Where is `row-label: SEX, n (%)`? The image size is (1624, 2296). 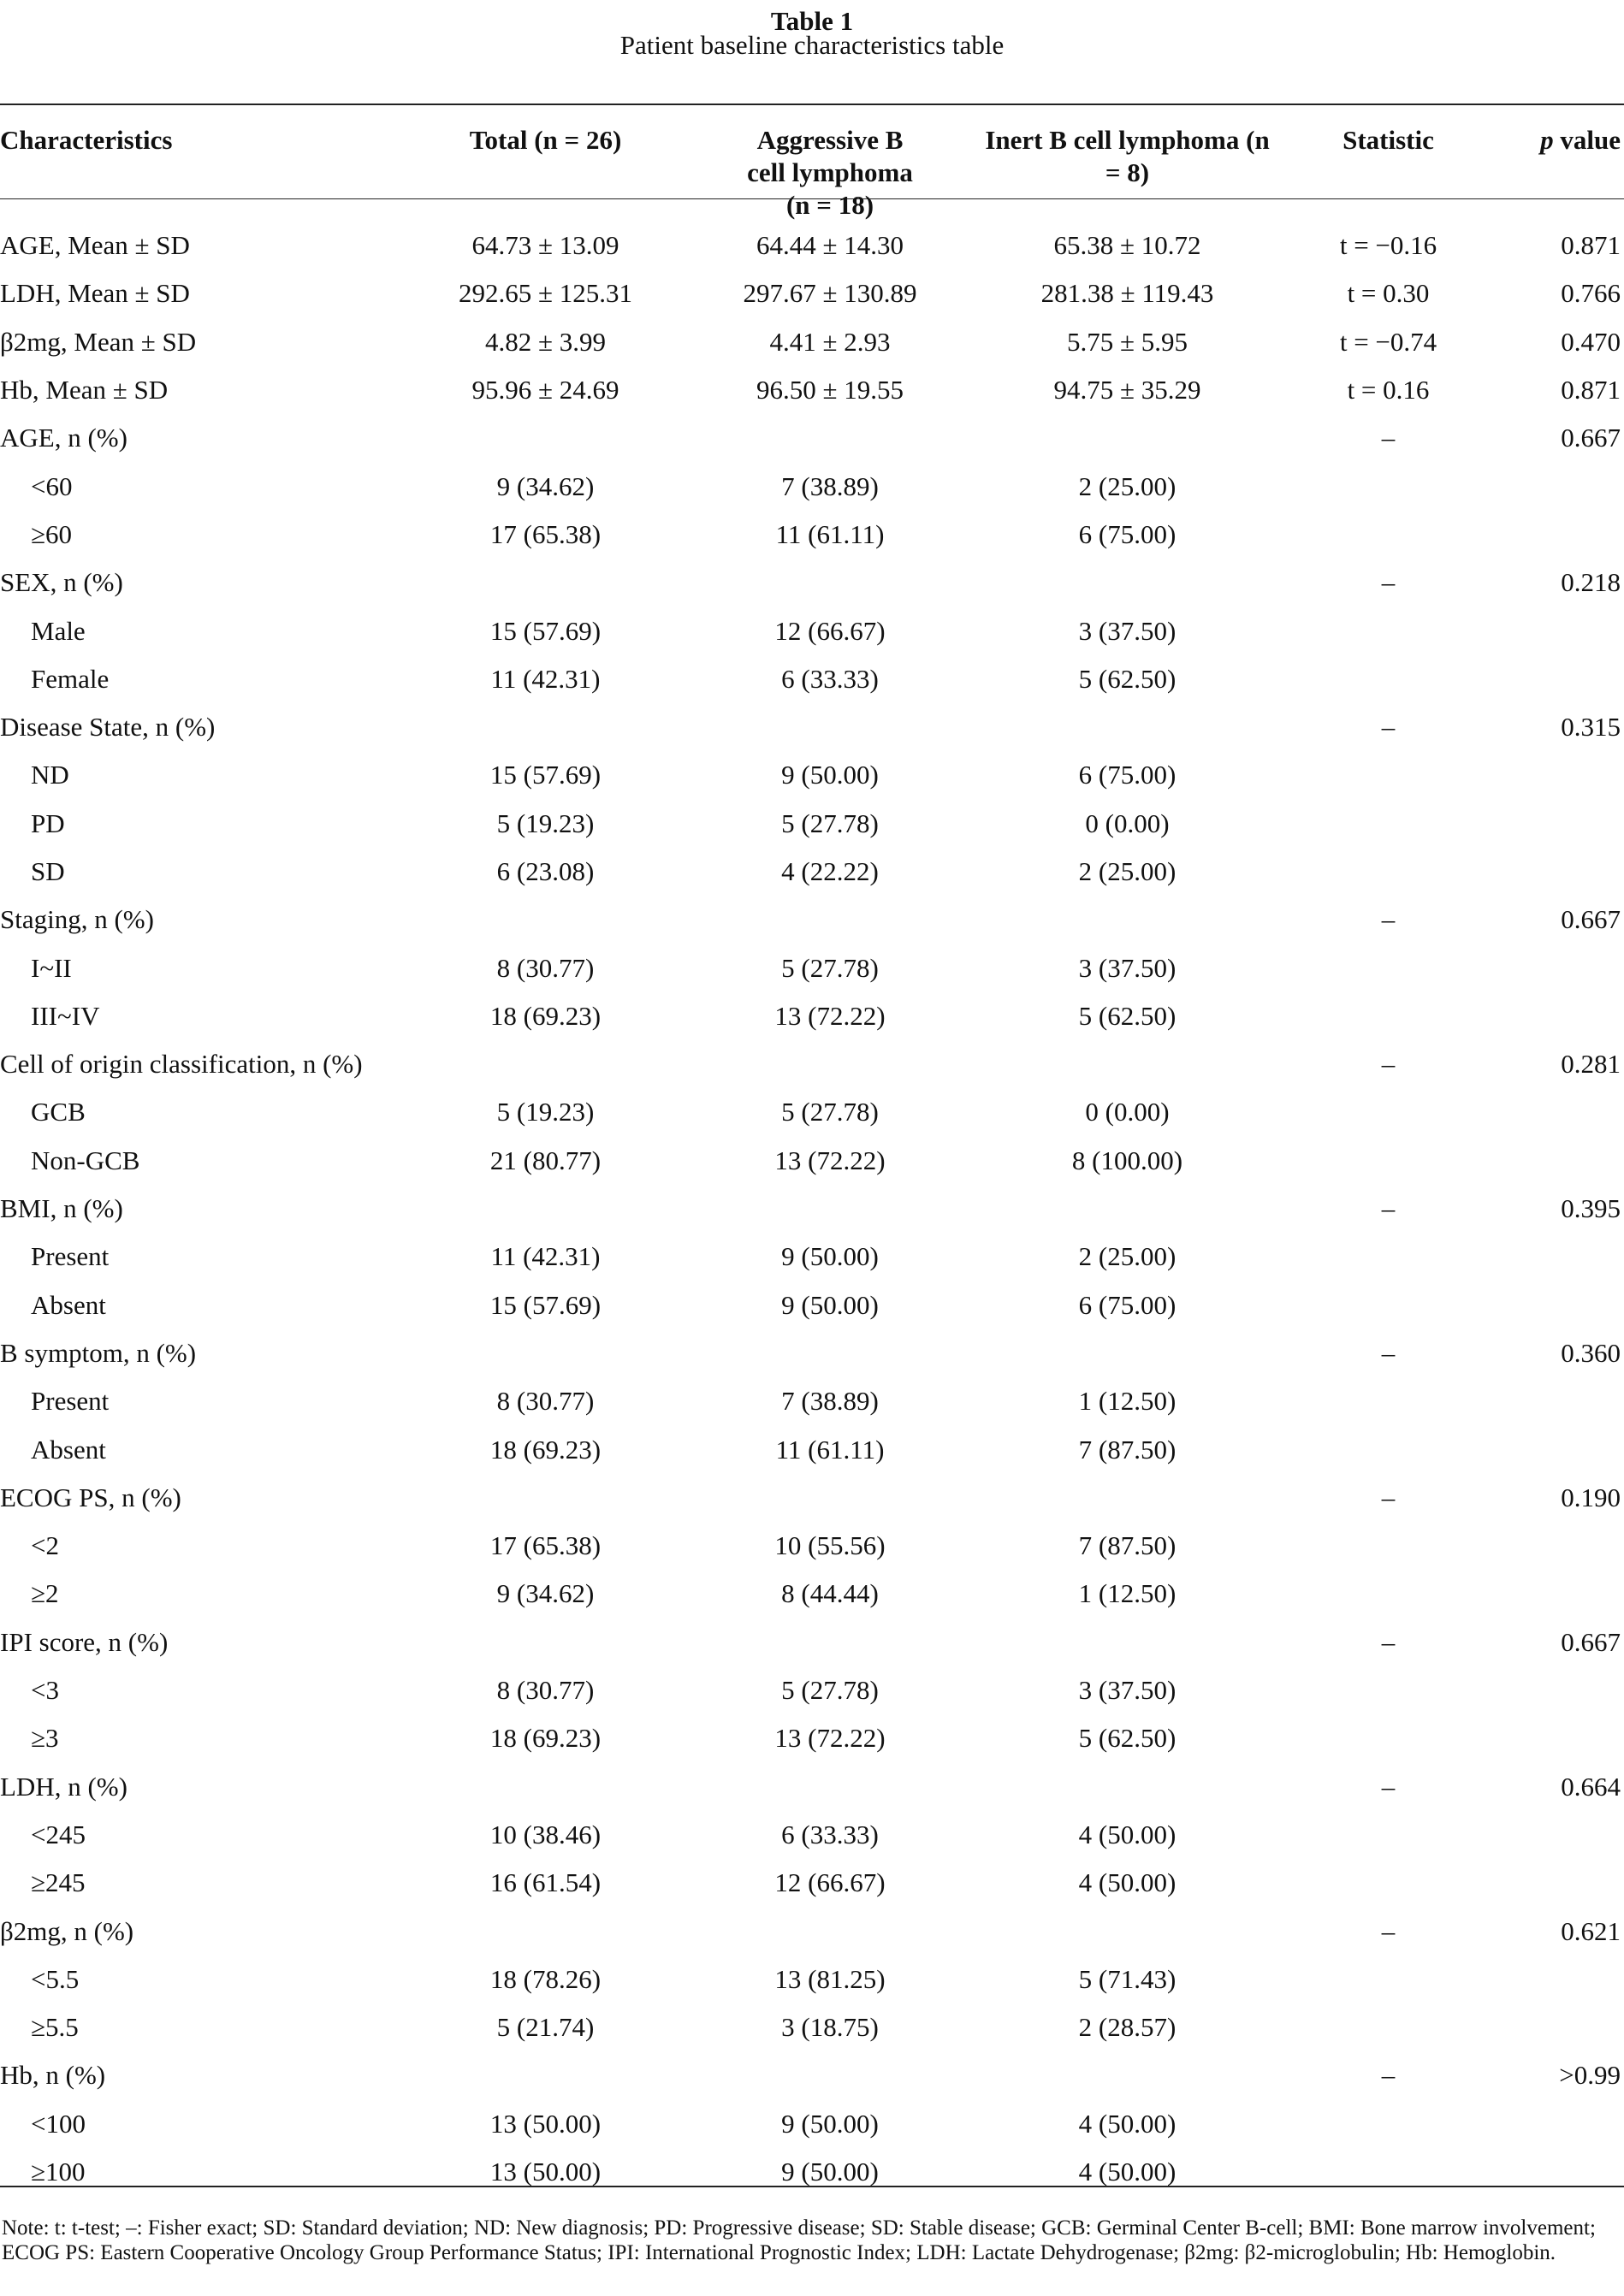 row-label: SEX, n (%) is located at coordinates (61, 583).